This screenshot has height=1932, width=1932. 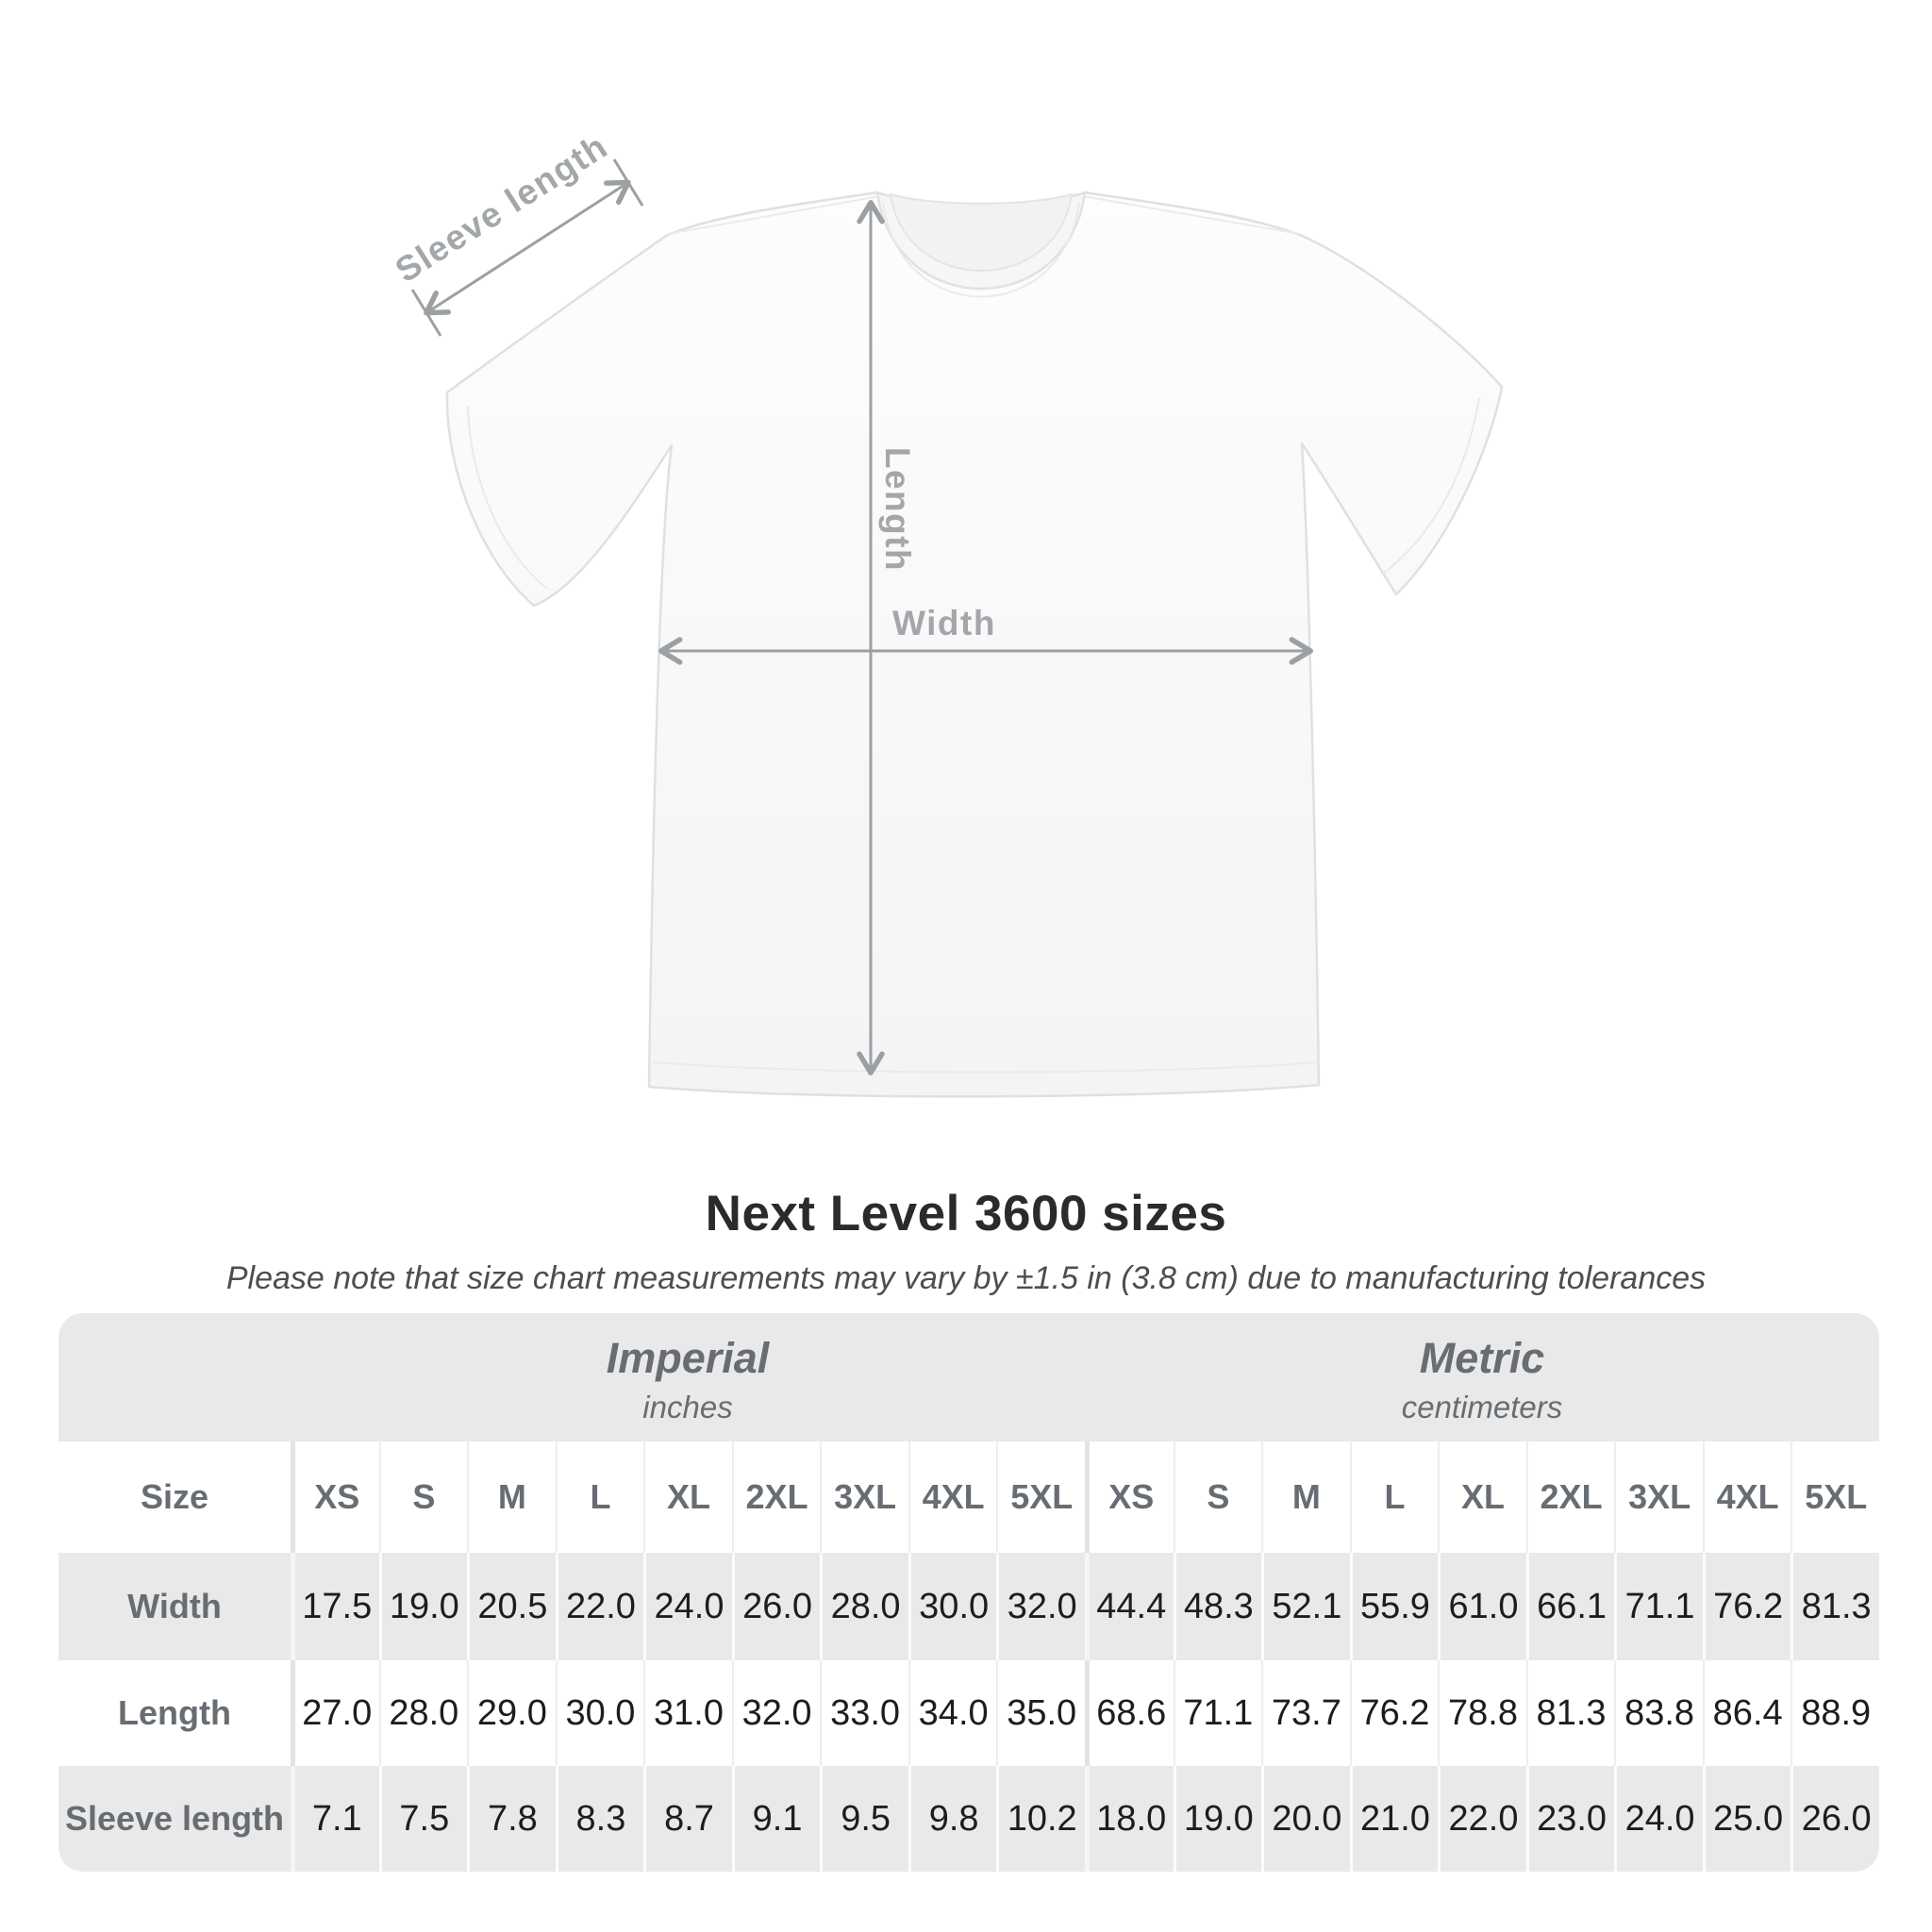 I want to click on value-cell: 7.5, so click(x=423, y=1819).